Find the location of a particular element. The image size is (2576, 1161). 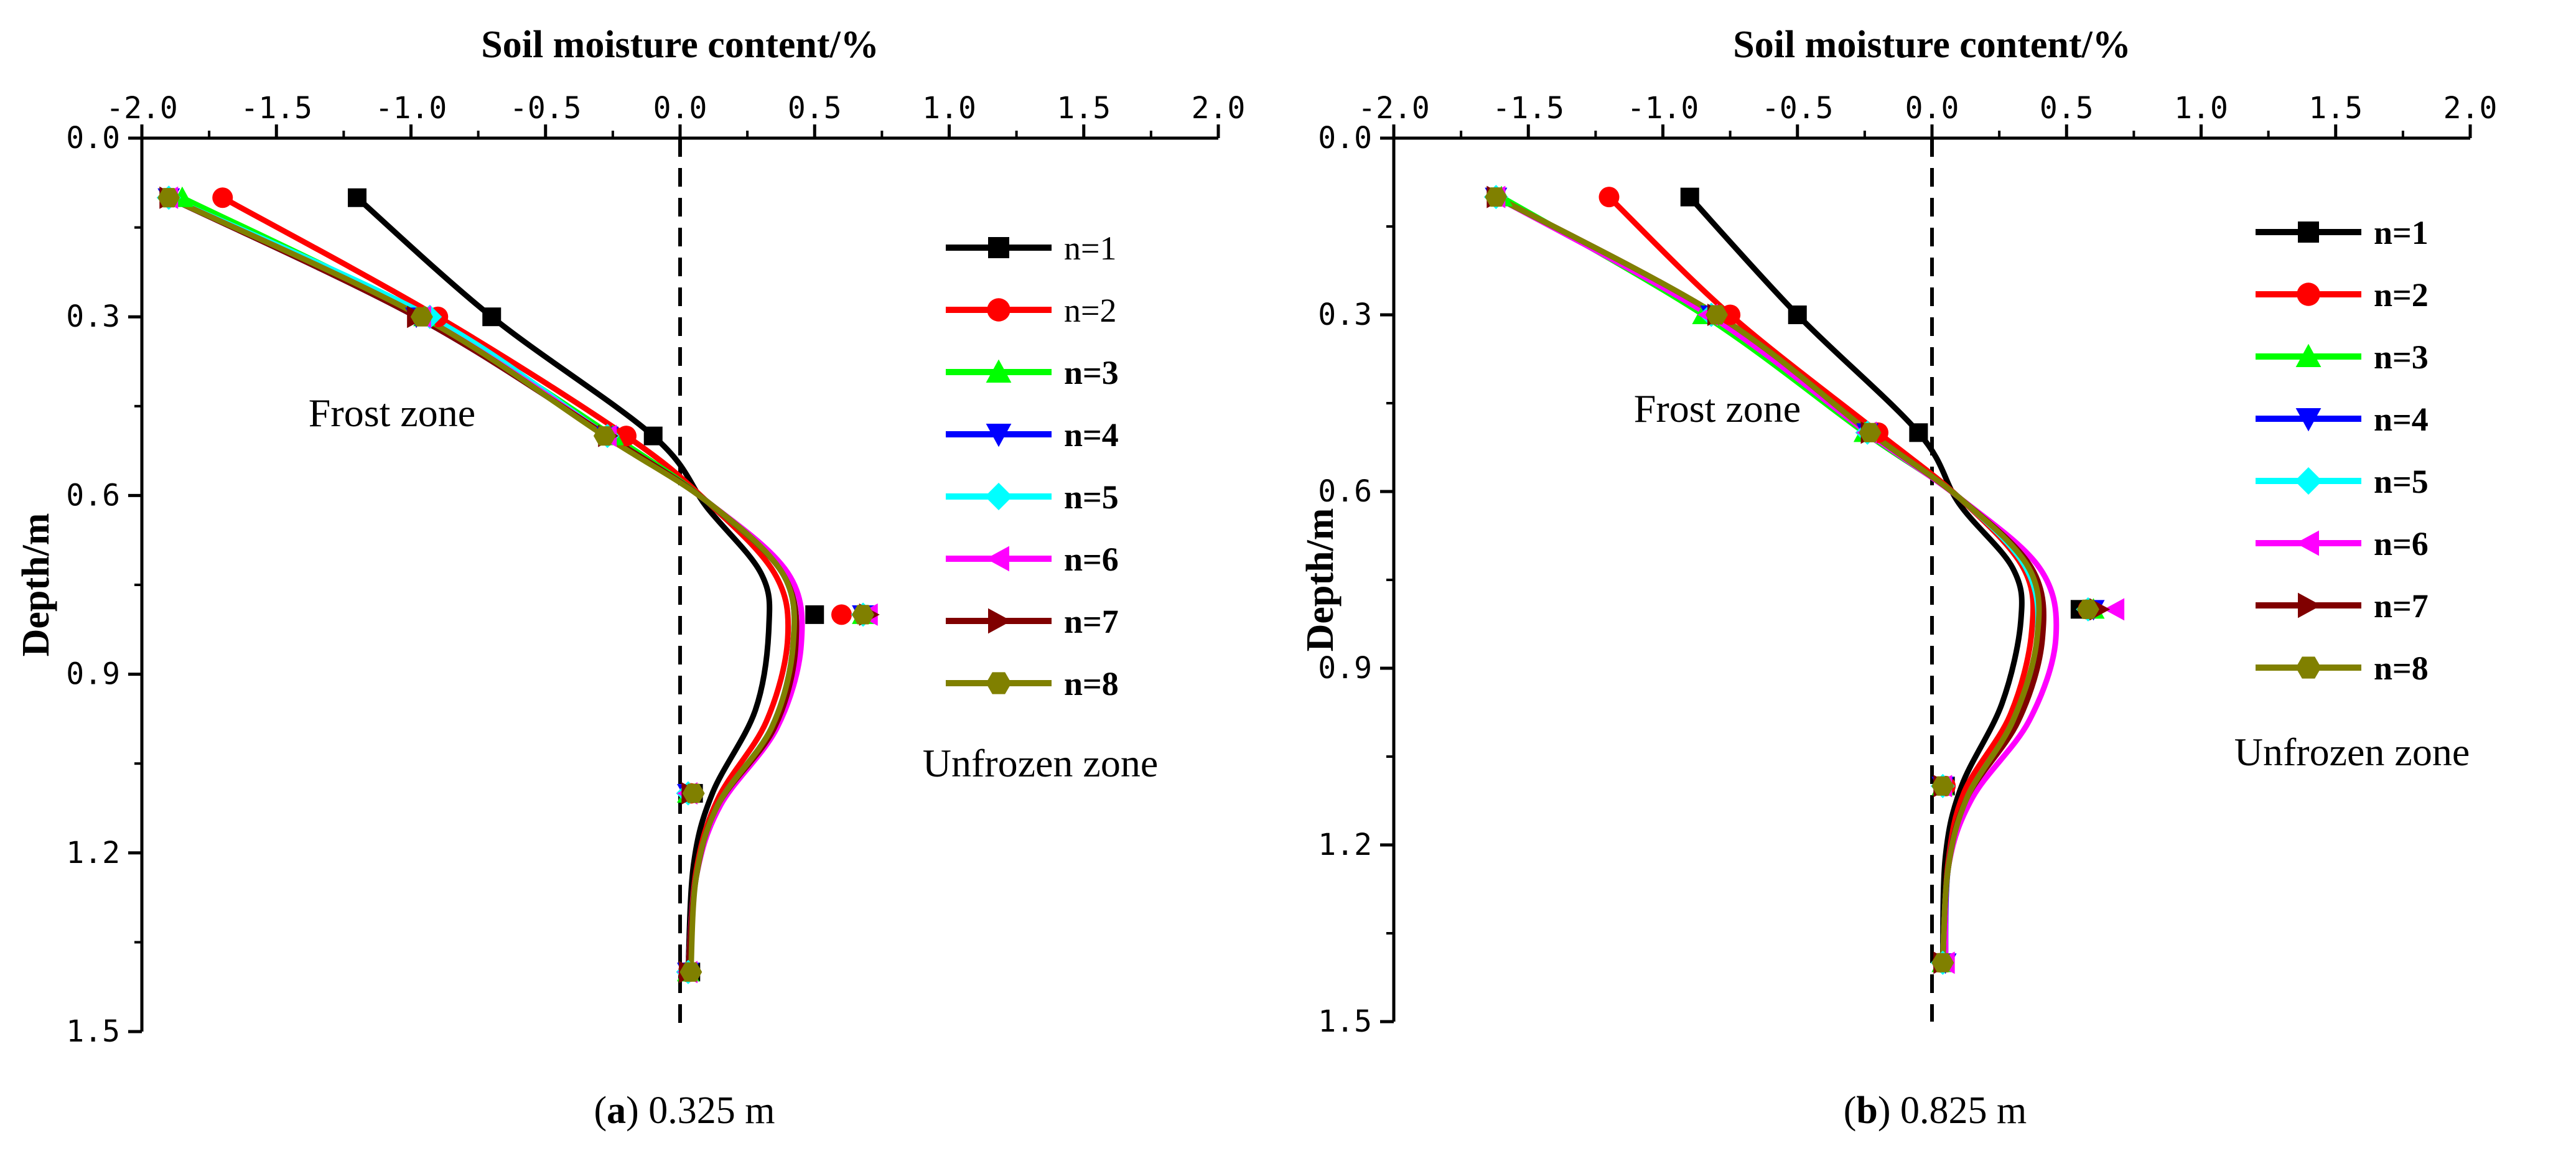

series-line-n=7 is located at coordinates (1769, 580).